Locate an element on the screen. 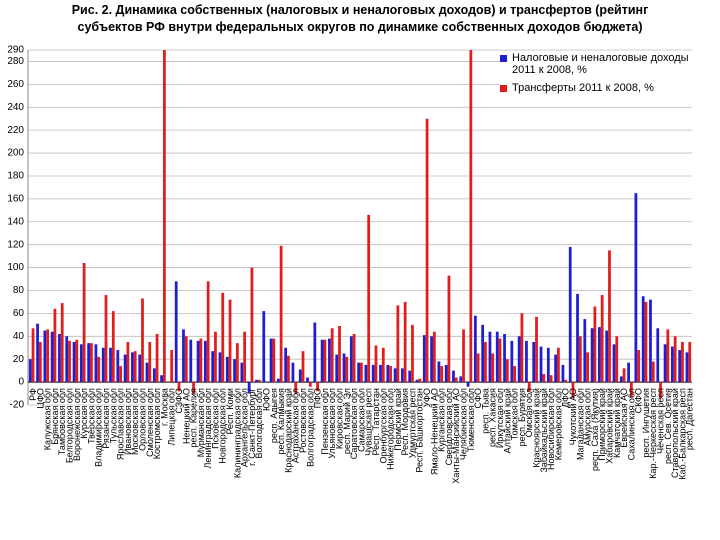  y-tick-label: 200 is located at coordinates (15, 153).